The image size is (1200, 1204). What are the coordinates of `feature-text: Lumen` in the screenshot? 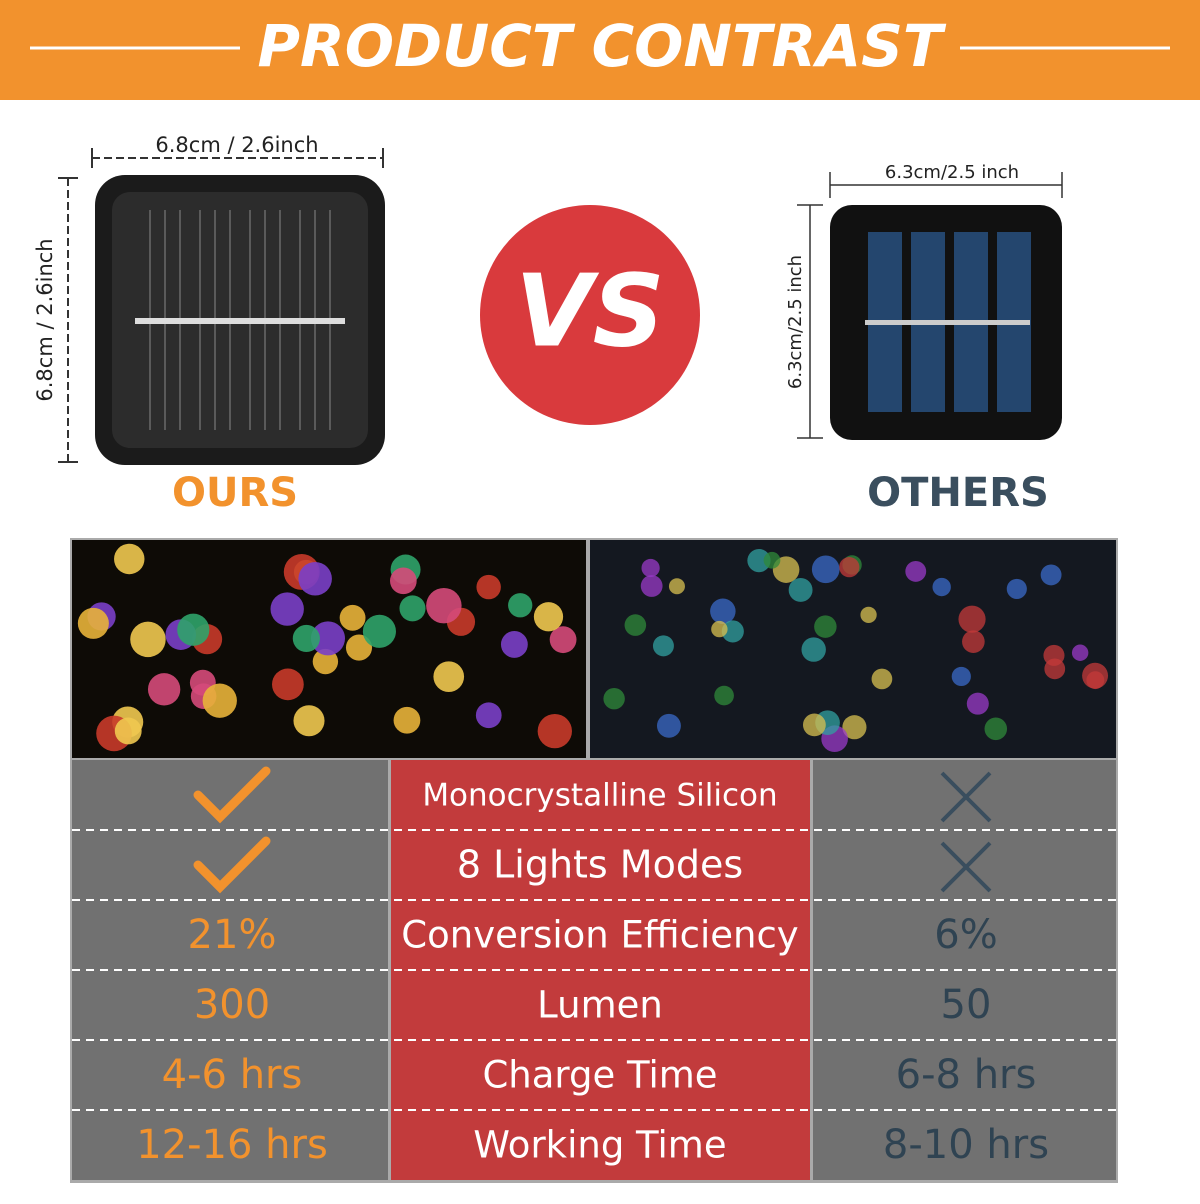 It's located at (600, 1005).